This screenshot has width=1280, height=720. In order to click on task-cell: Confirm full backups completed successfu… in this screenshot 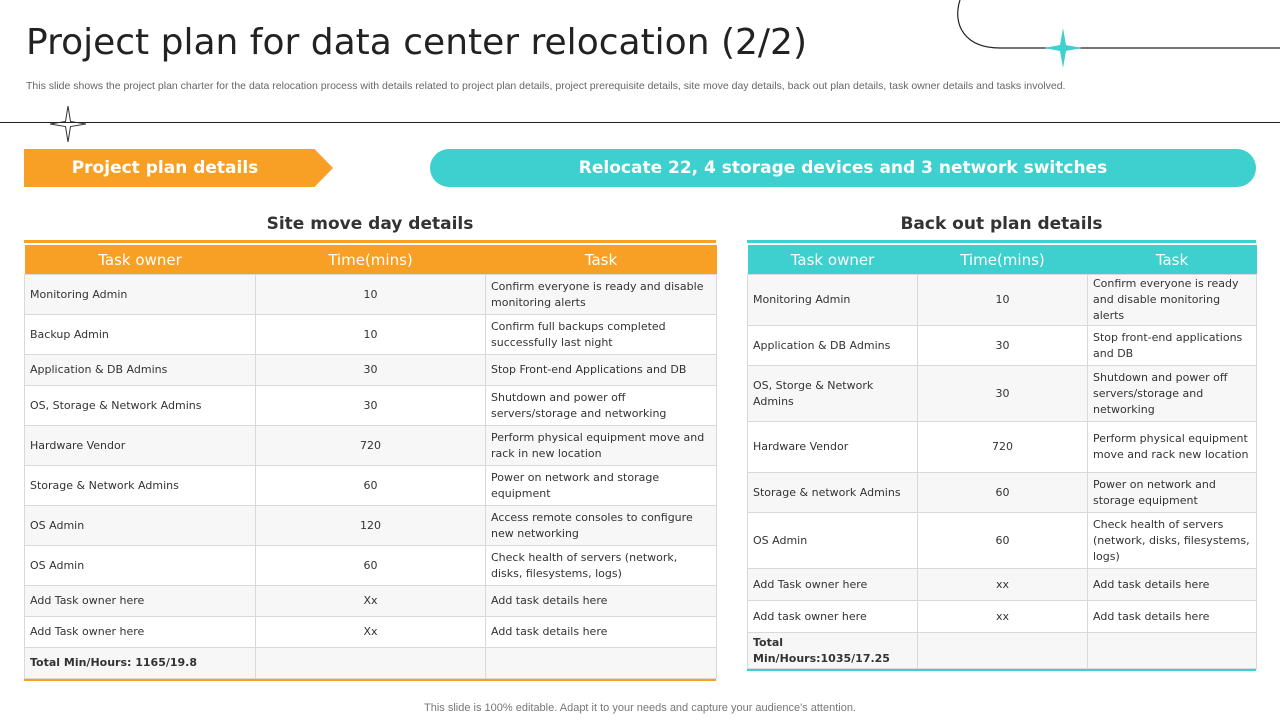, I will do `click(601, 334)`.